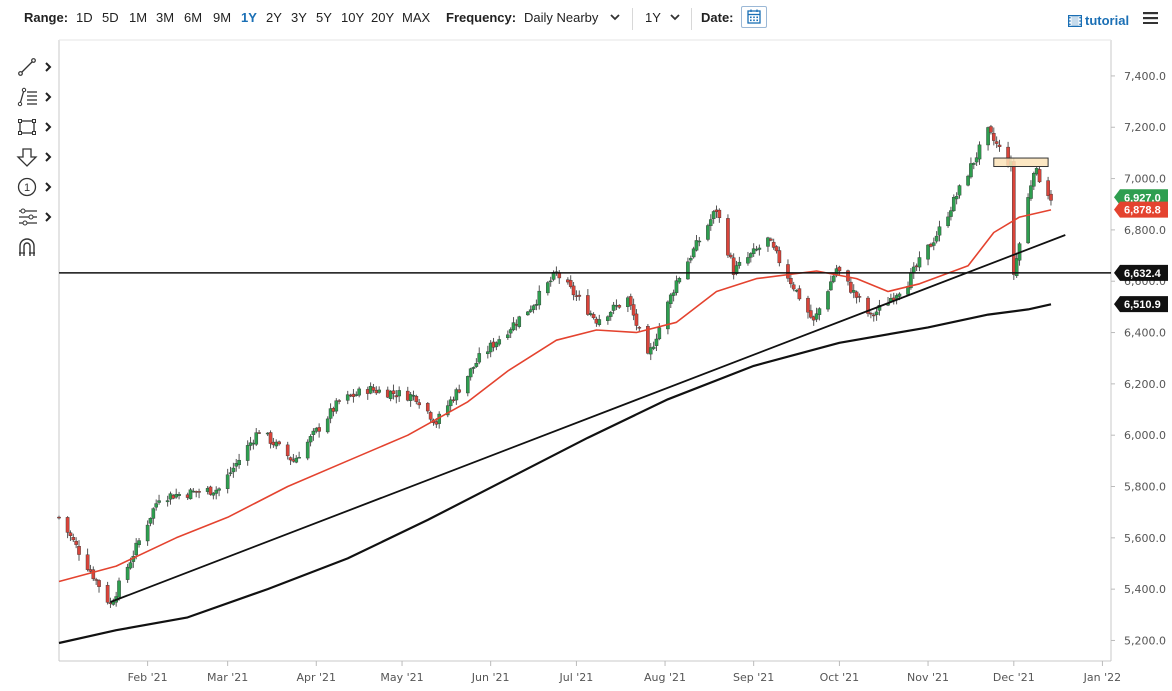 The image size is (1172, 691). What do you see at coordinates (653, 17) in the screenshot?
I see `period-select: 1Y` at bounding box center [653, 17].